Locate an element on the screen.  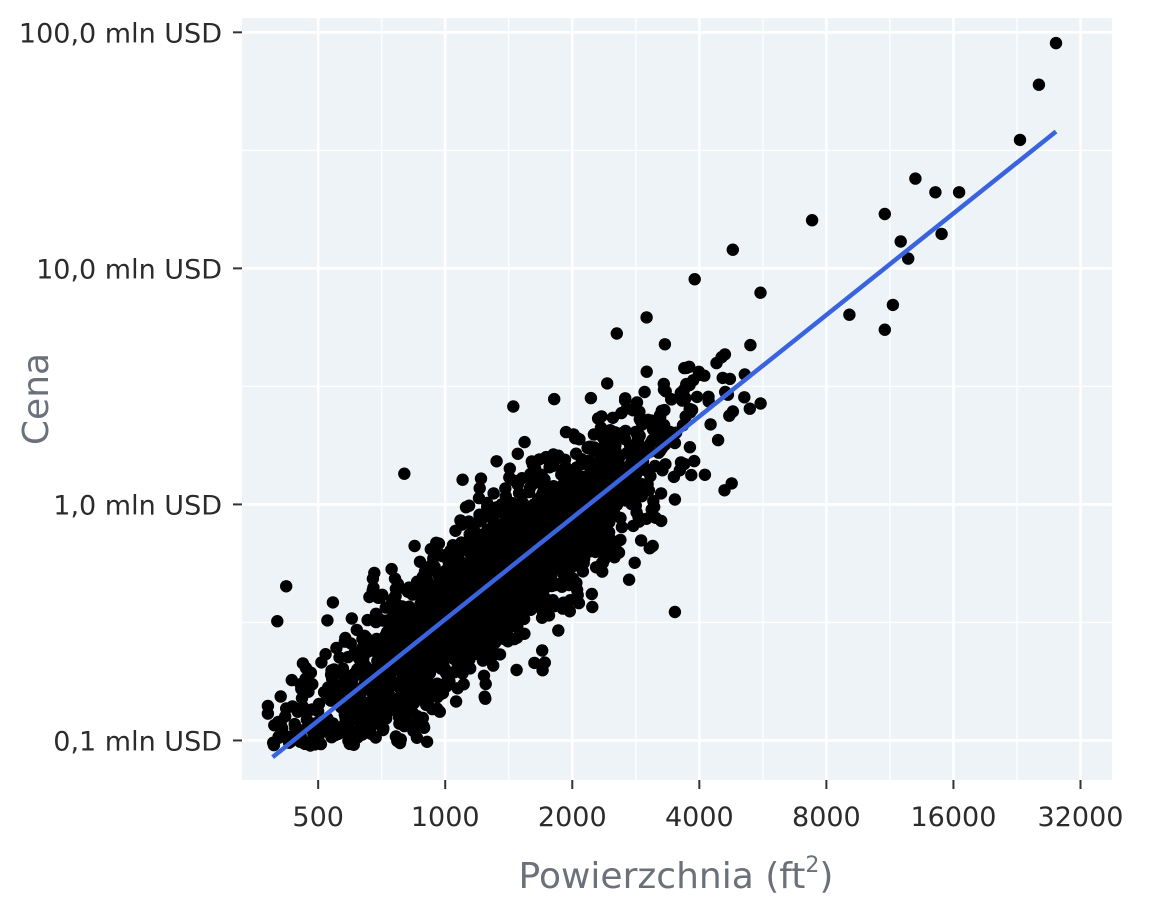
x-tick-label: 500 is located at coordinates (318, 817).